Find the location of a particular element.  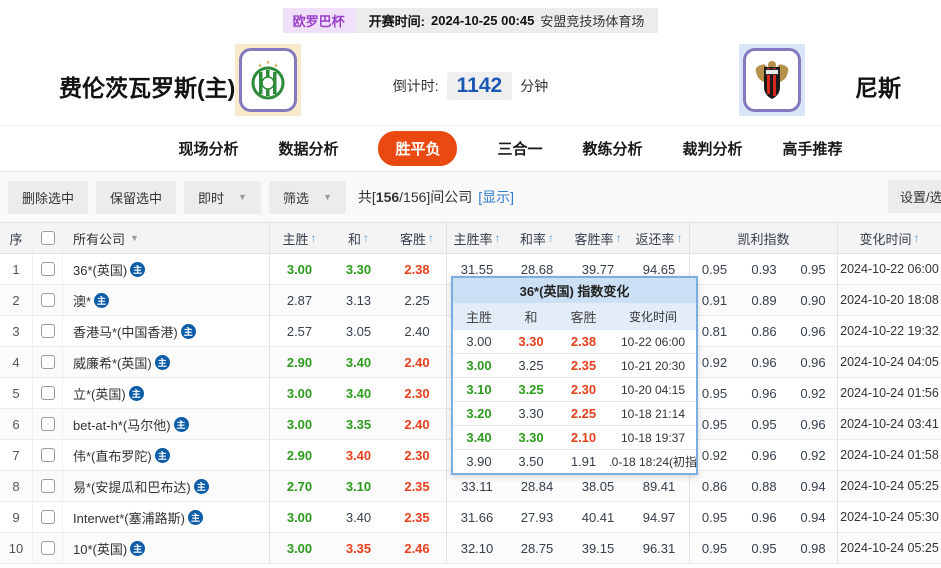

company-name: Interwet*(塞浦路斯) 主 is located at coordinates (166, 517).